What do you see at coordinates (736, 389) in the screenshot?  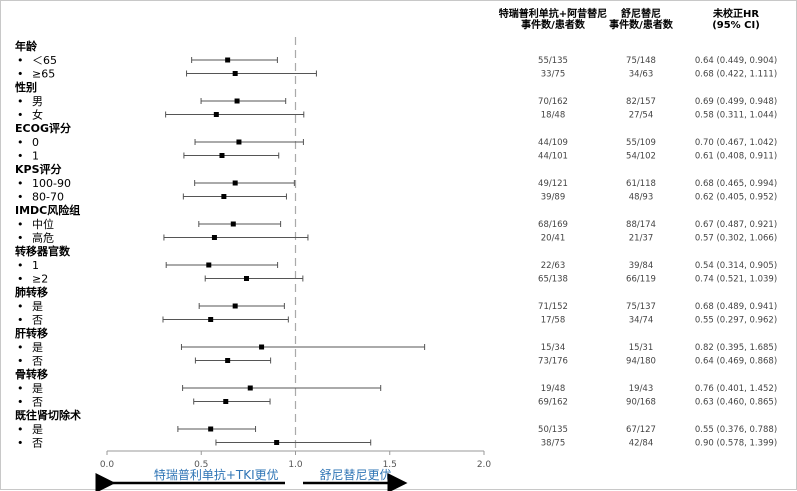 I see `hr-ci-text: 0.76 (0.401, 1.452)` at bounding box center [736, 389].